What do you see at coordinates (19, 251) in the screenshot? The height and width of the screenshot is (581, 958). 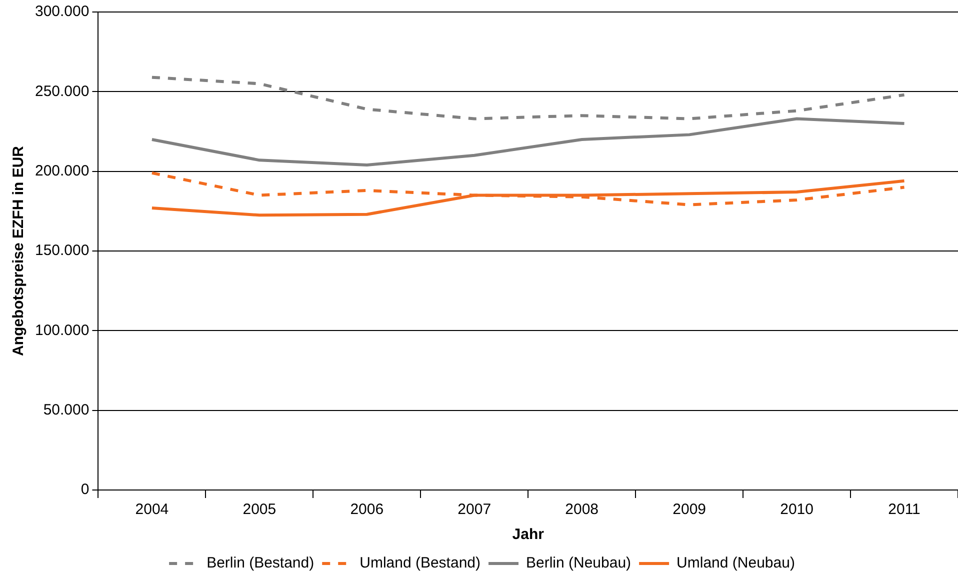 I see `y-axis-title: Angebotspreise EZFH in EUR` at bounding box center [19, 251].